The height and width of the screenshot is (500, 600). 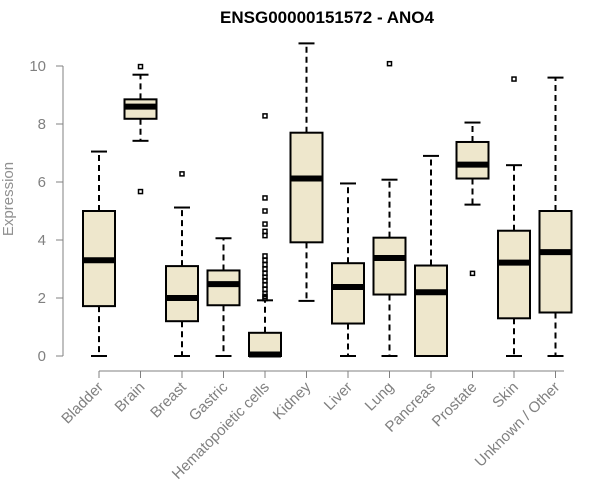 I want to click on y-tick-label: 0, so click(x=42, y=356).